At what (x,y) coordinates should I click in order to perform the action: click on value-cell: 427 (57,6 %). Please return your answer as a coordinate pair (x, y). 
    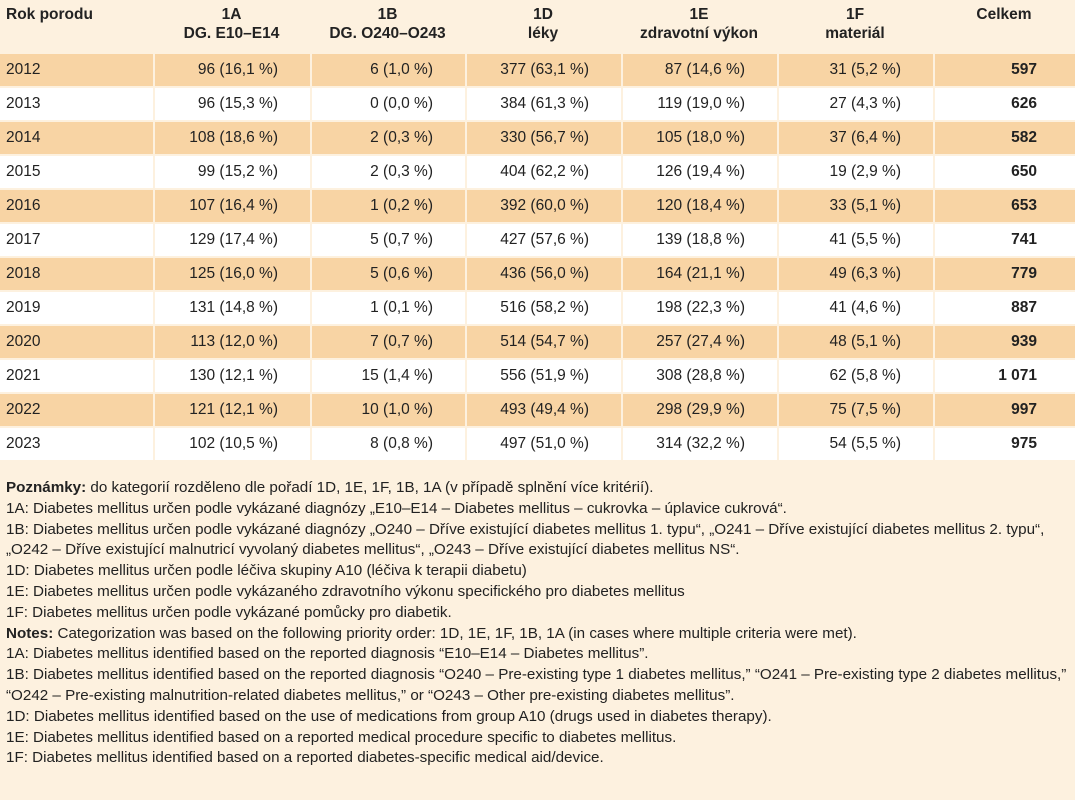
    Looking at the image, I should click on (543, 239).